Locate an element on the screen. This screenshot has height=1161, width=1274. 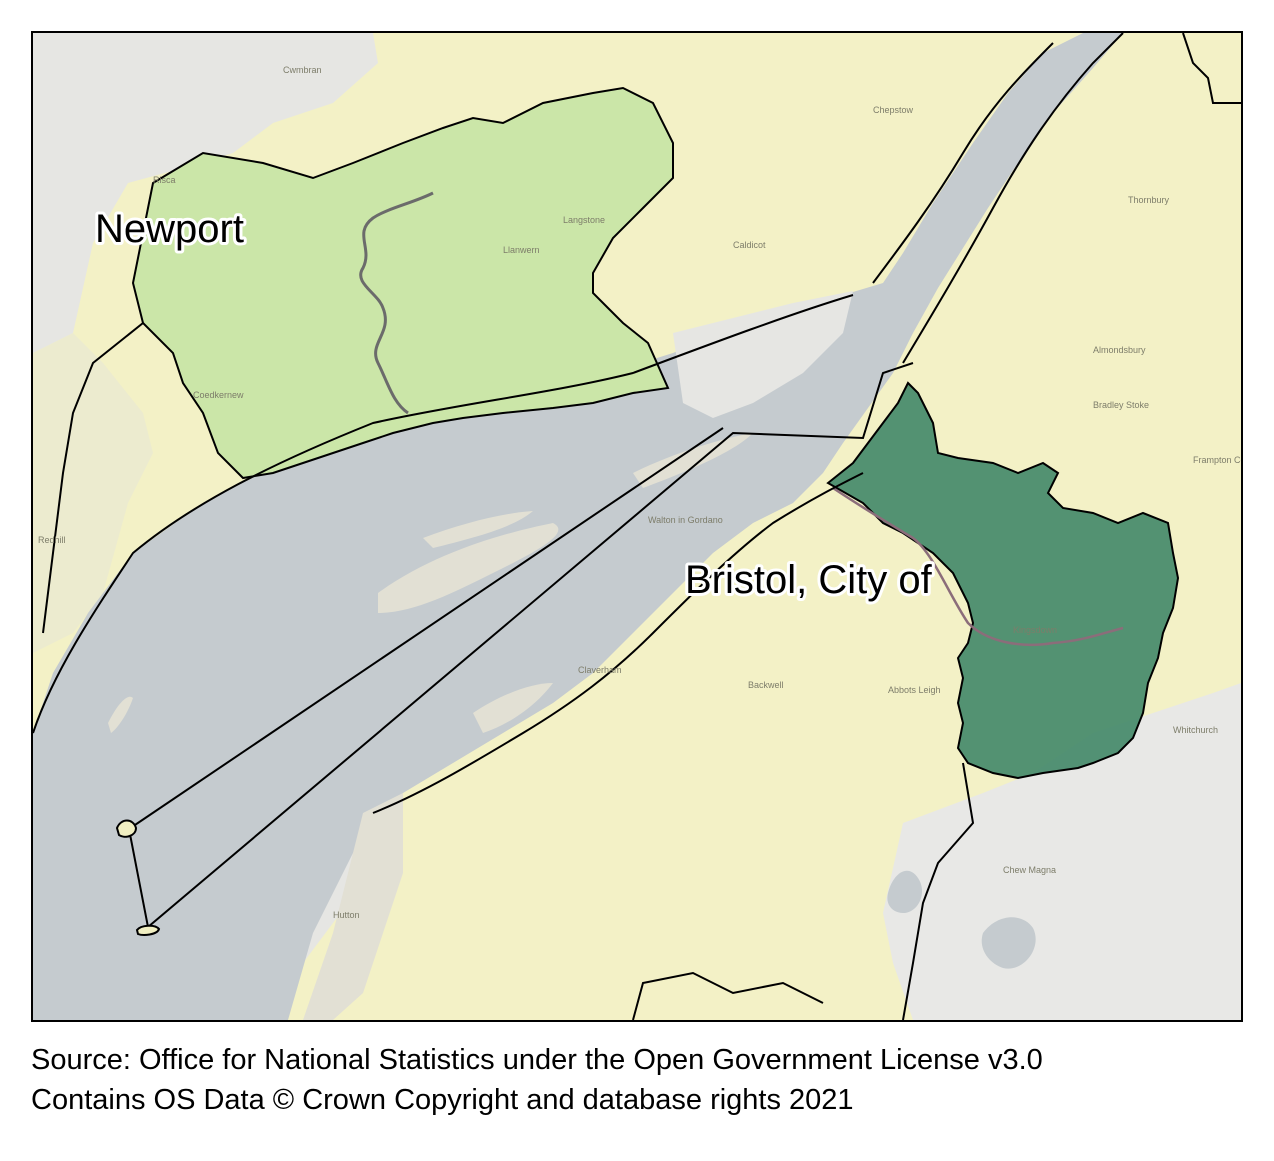
islet-steep-holm is located at coordinates (126, 828).